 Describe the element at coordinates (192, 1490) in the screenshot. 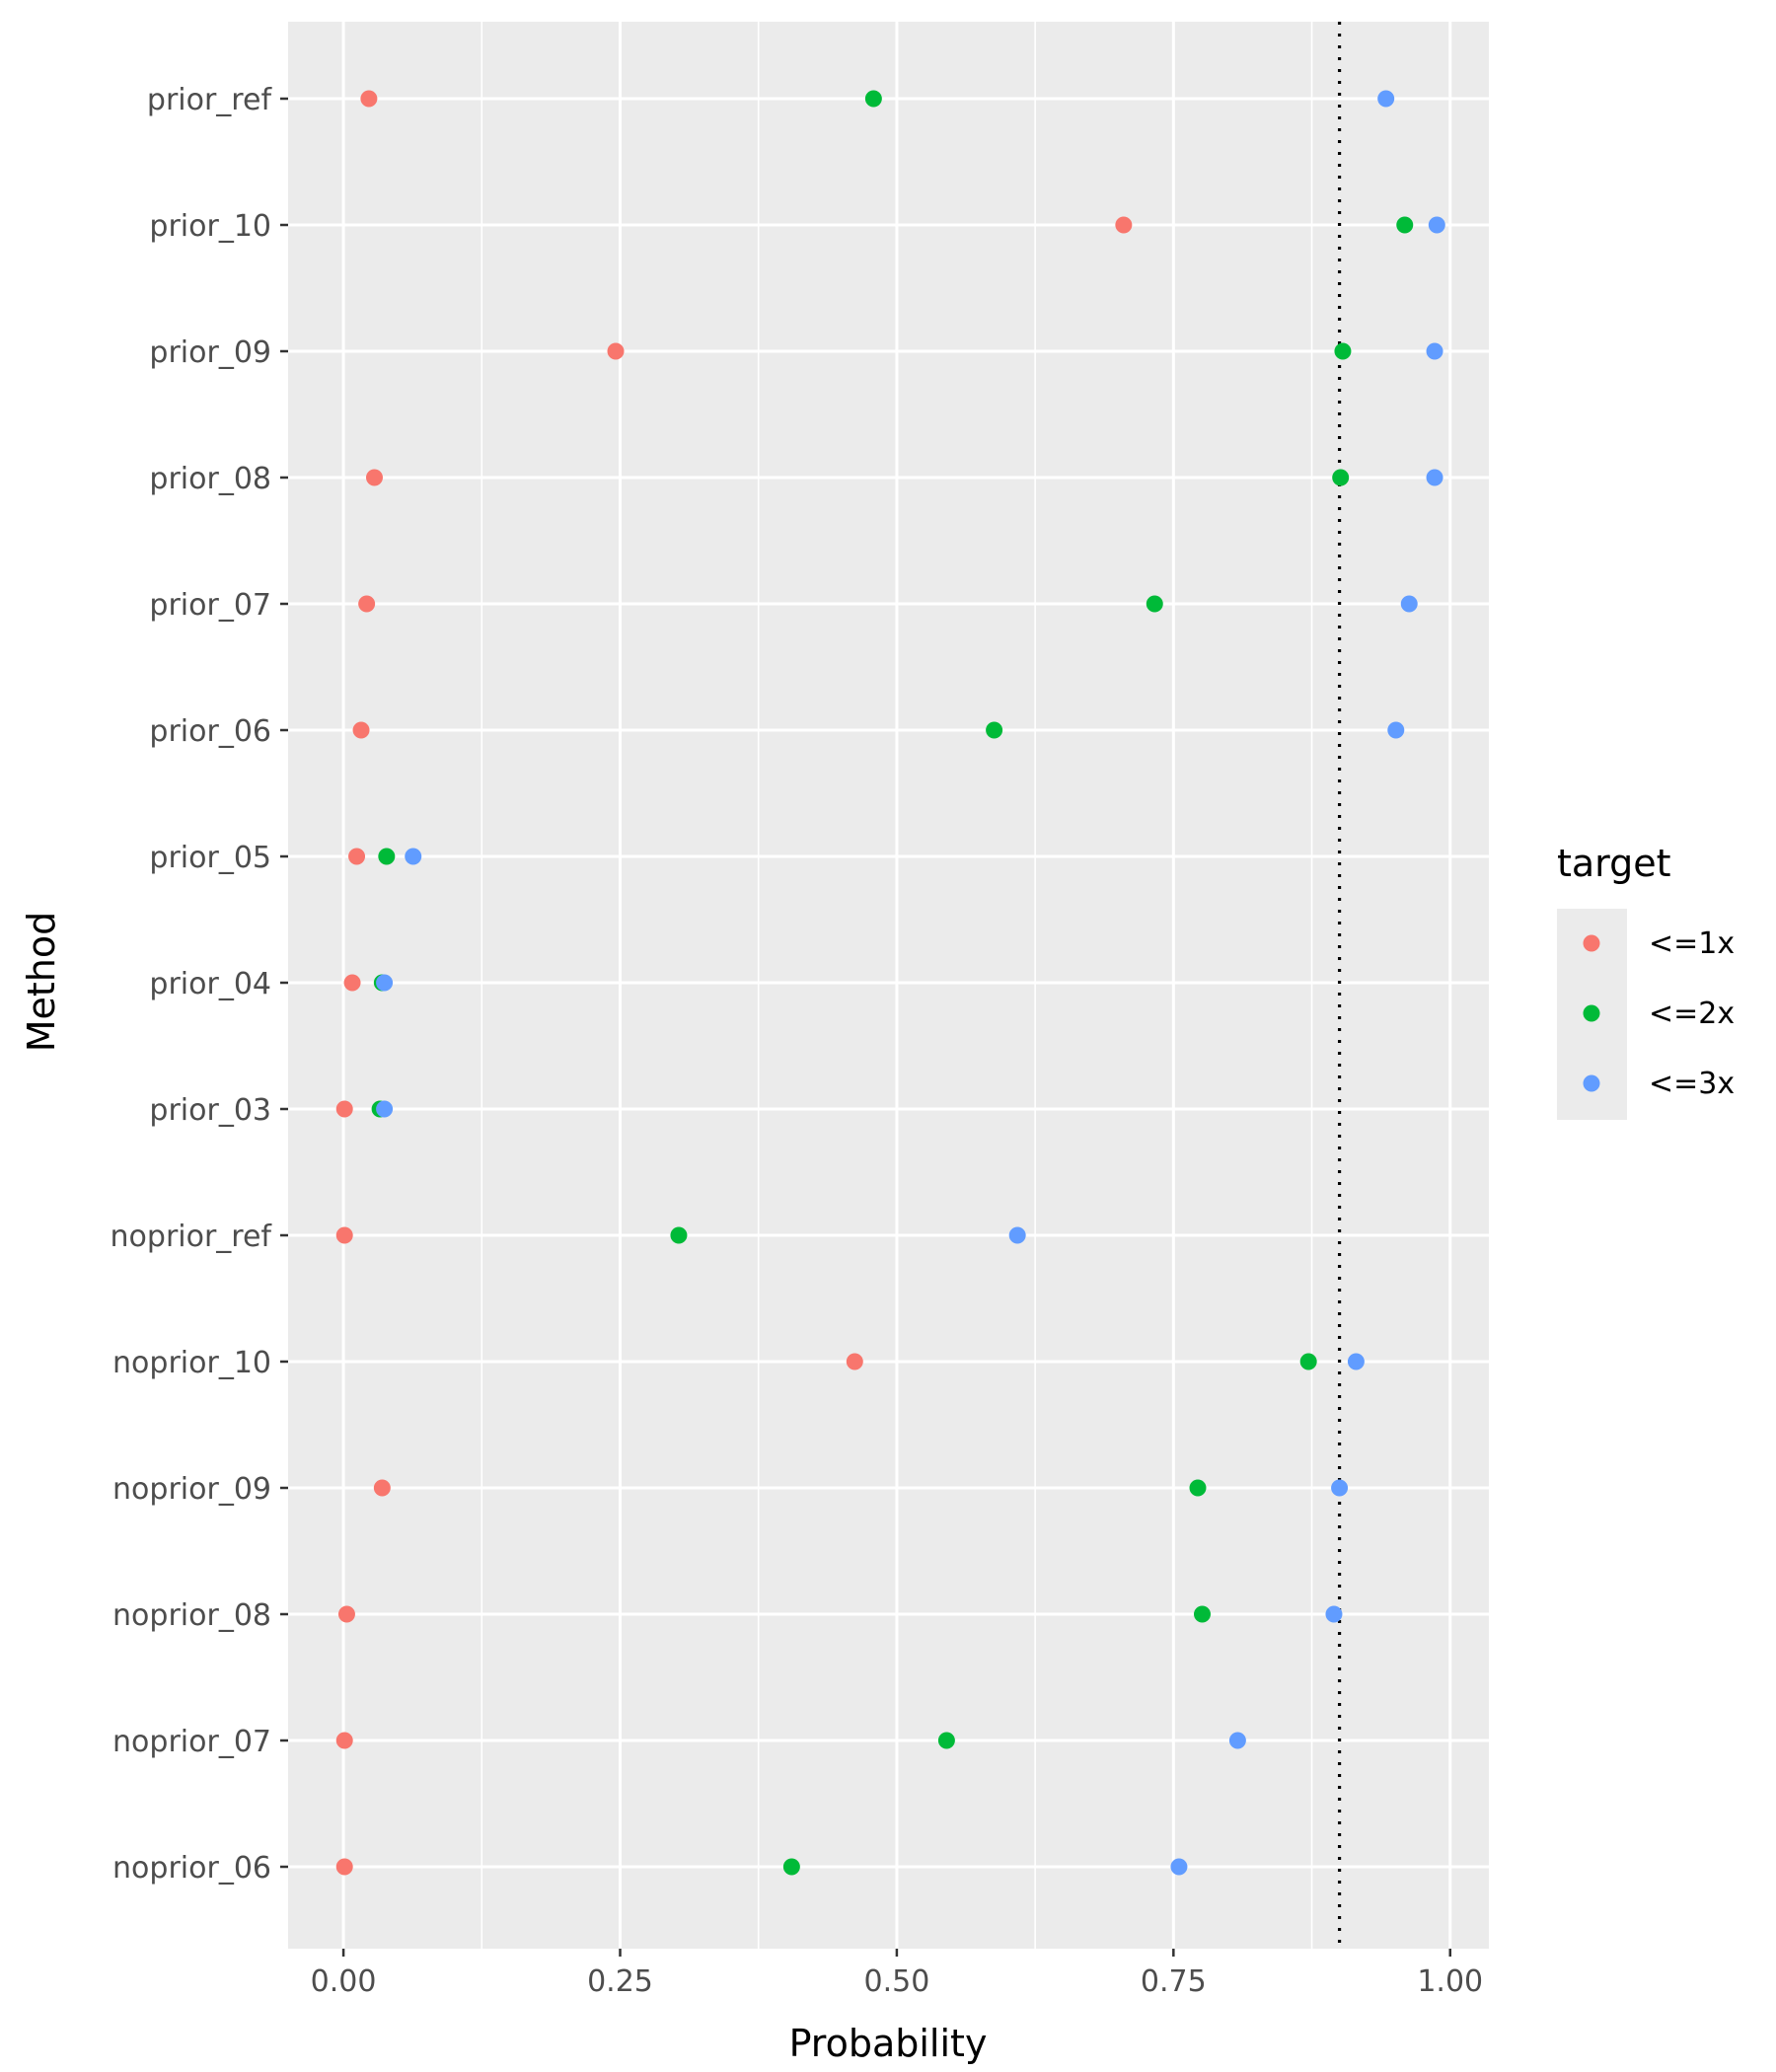

I see `y-tick-label: noprior_09` at that location.